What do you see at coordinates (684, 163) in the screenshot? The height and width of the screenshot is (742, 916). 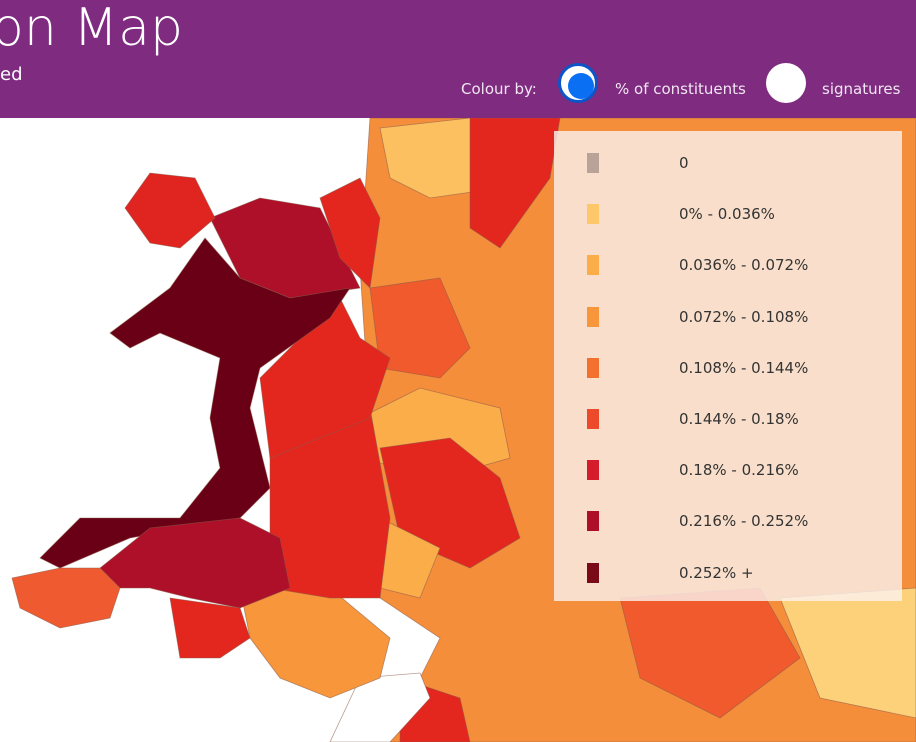 I see `legend-label: 0` at bounding box center [684, 163].